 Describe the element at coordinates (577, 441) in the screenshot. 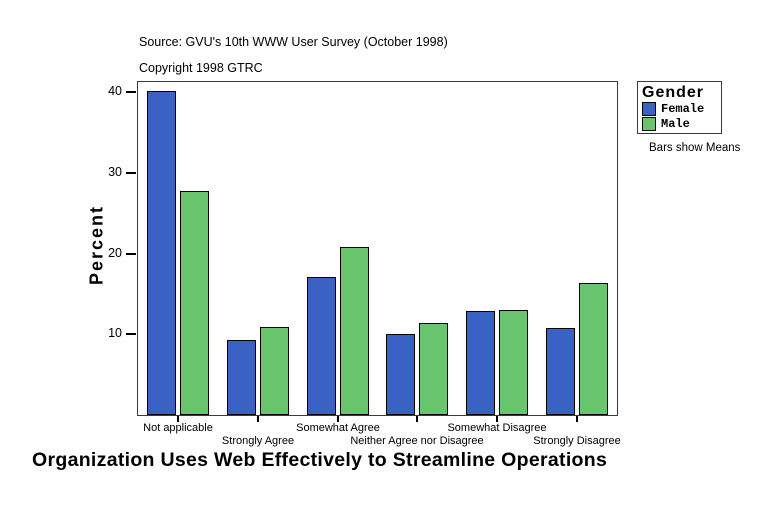

I see `x-tick-label-strongly-disagree: Strongly Disagree` at that location.